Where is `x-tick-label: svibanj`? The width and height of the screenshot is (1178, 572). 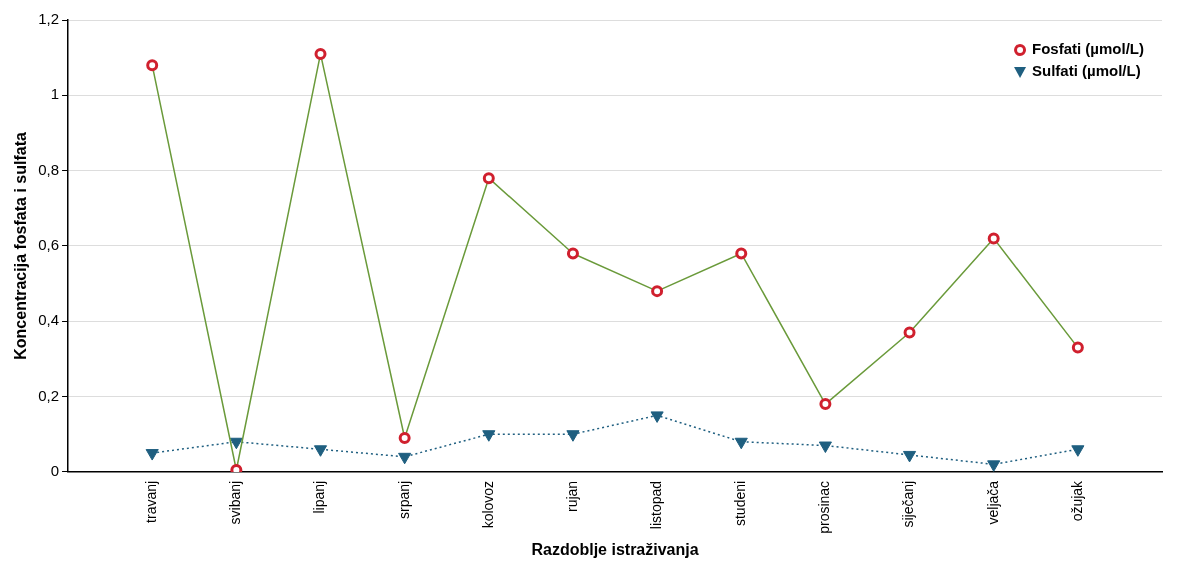
x-tick-label: svibanj is located at coordinates (235, 502).